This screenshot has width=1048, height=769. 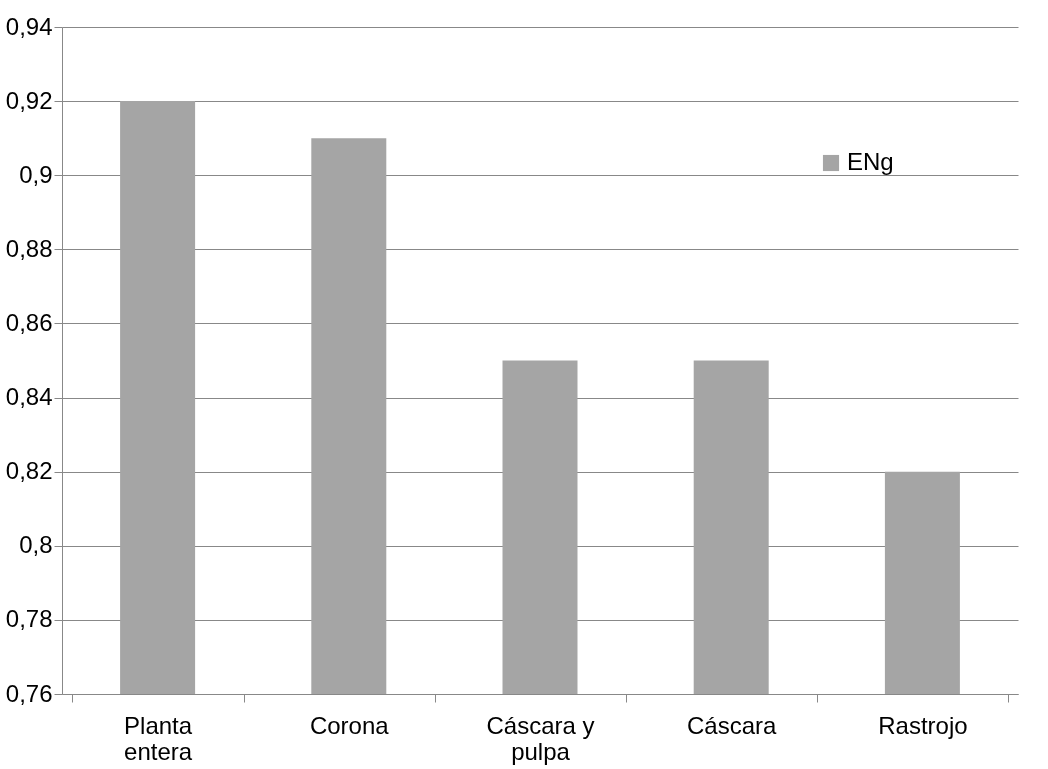 What do you see at coordinates (923, 725) in the screenshot?
I see `x-tick-label: Rastrojo` at bounding box center [923, 725].